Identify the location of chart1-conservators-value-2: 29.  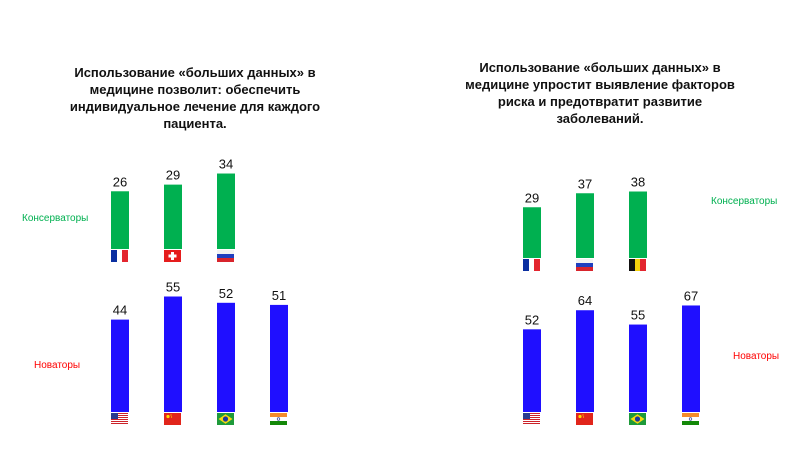
(173, 175).